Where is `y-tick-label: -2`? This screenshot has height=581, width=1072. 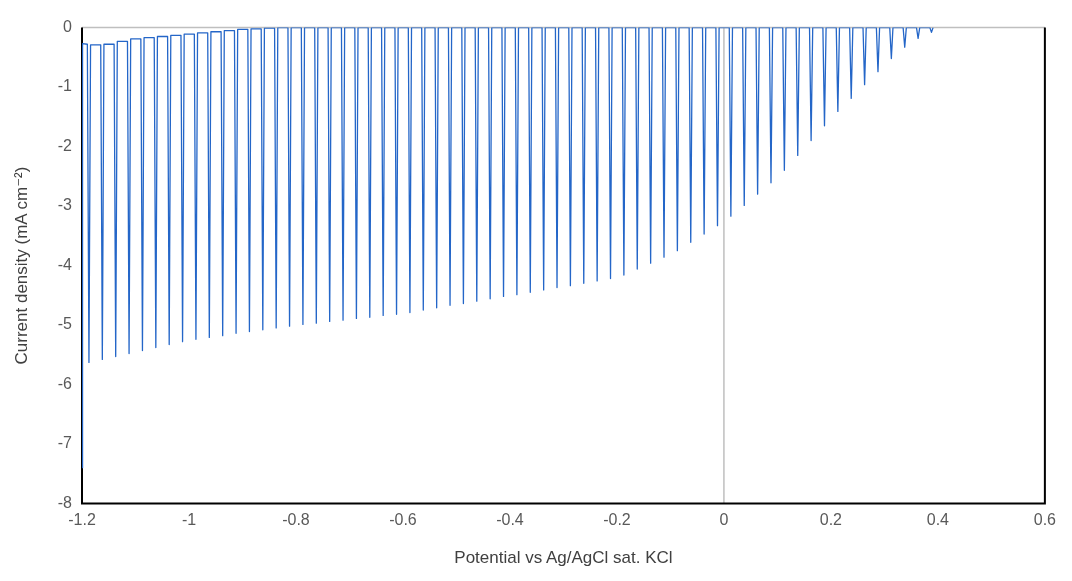 y-tick-label: -2 is located at coordinates (65, 145).